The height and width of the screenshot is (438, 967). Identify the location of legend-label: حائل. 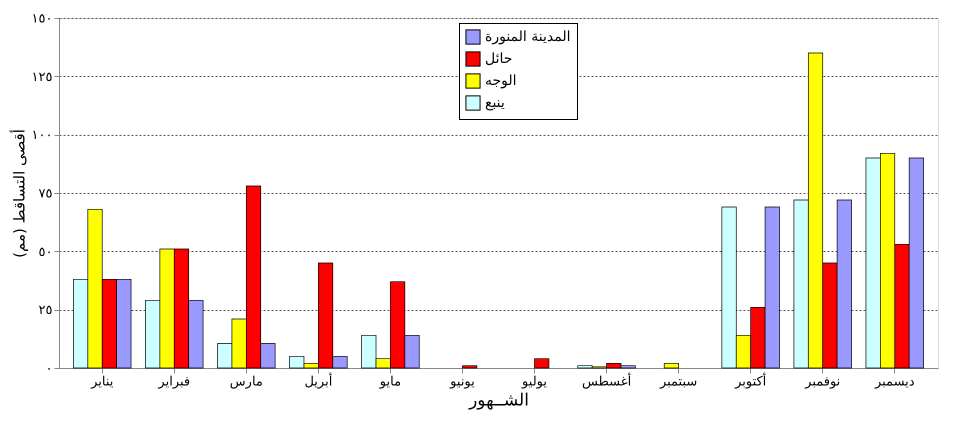
(498, 59).